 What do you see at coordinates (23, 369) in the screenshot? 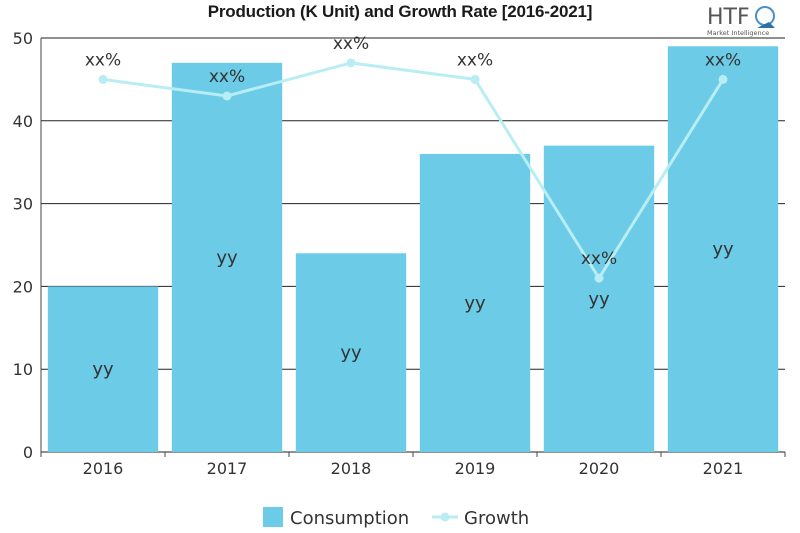
I see `y-tick-label: 10` at bounding box center [23, 369].